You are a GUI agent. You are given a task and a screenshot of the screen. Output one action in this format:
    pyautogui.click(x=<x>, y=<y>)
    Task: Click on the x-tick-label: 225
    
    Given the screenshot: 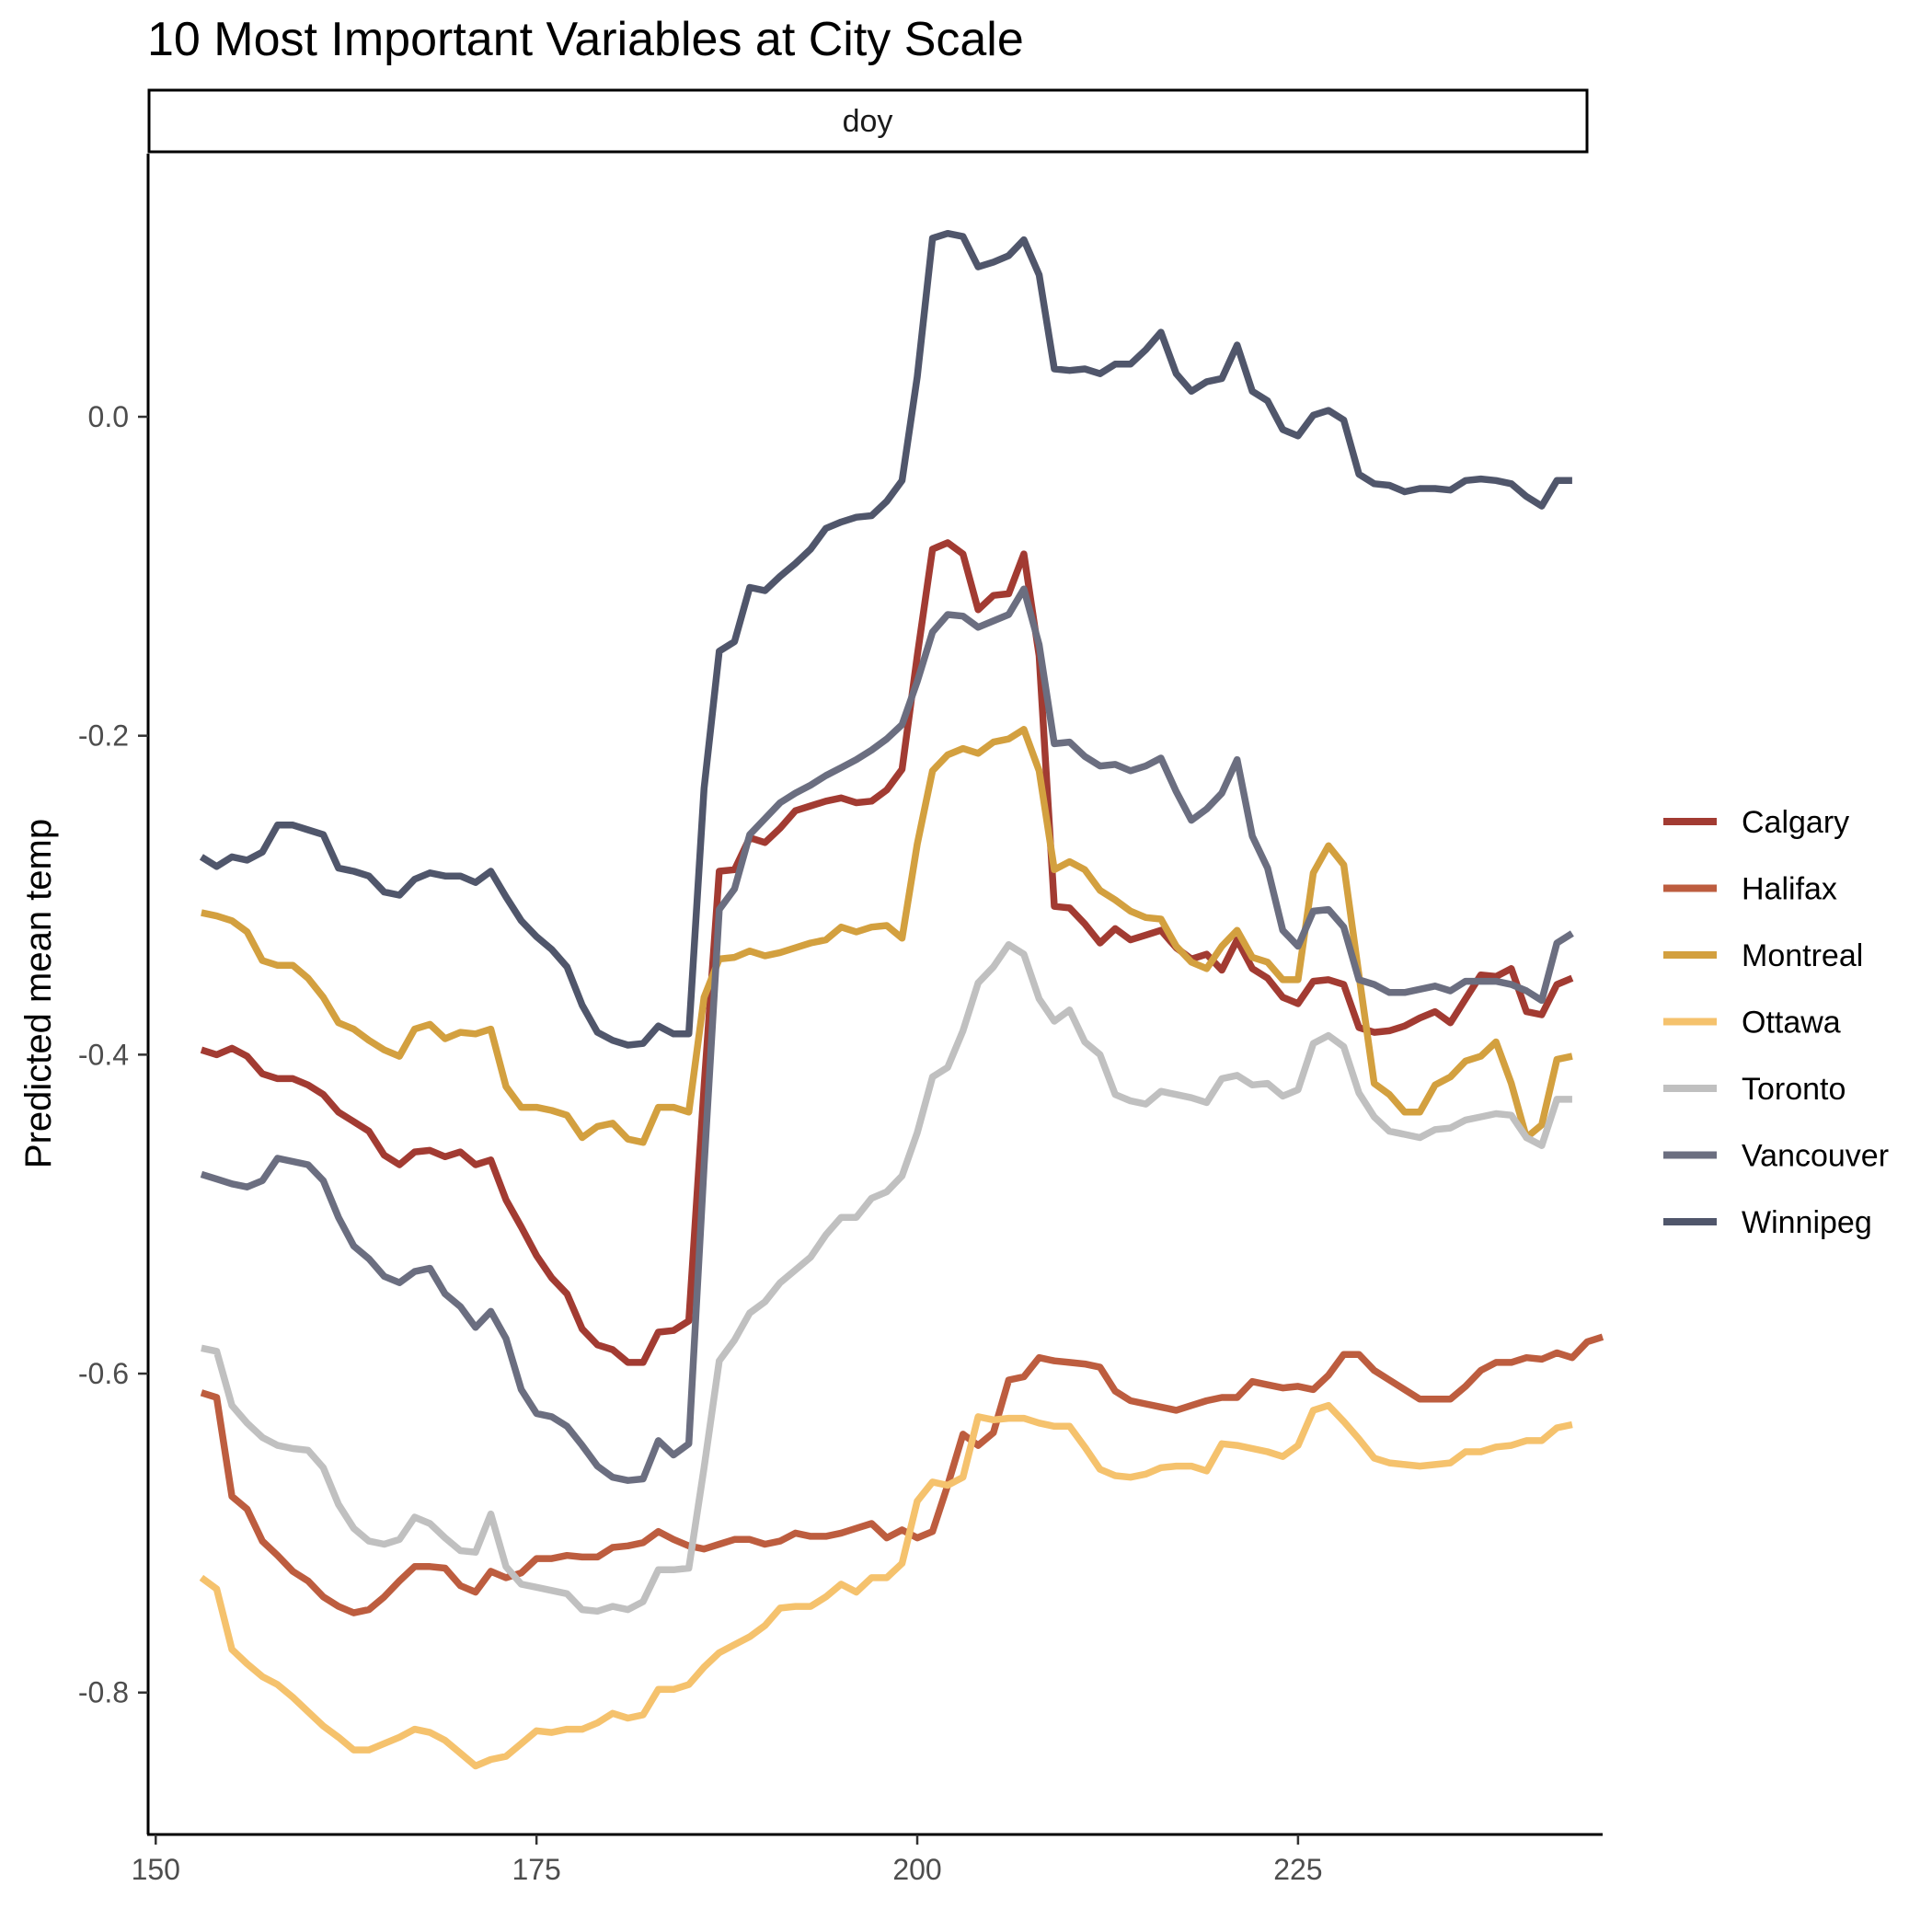 What is the action you would take?
    pyautogui.click(x=1297, y=1869)
    